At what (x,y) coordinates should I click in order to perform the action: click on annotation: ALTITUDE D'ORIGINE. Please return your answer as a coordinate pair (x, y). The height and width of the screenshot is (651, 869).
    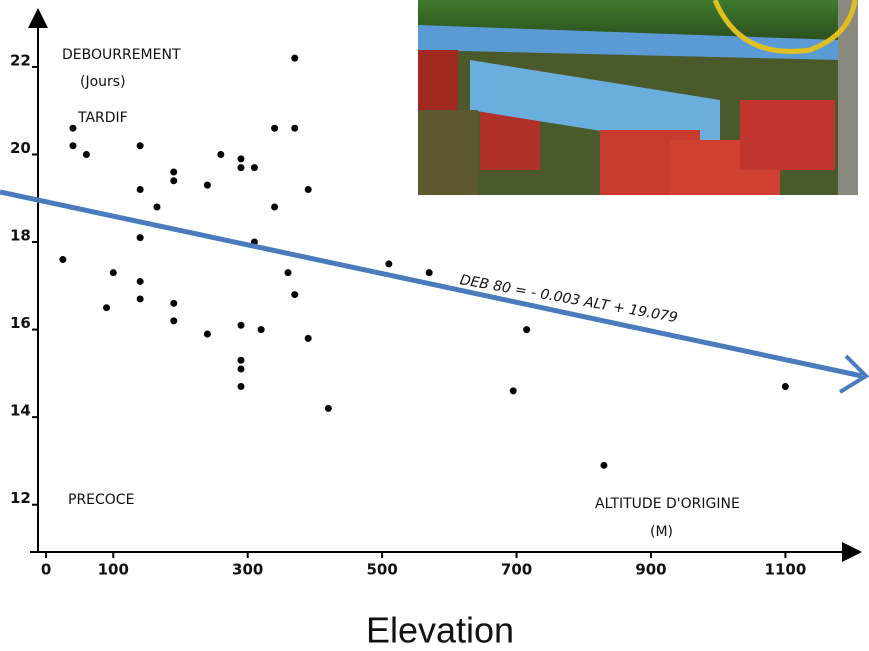
    Looking at the image, I should click on (667, 504).